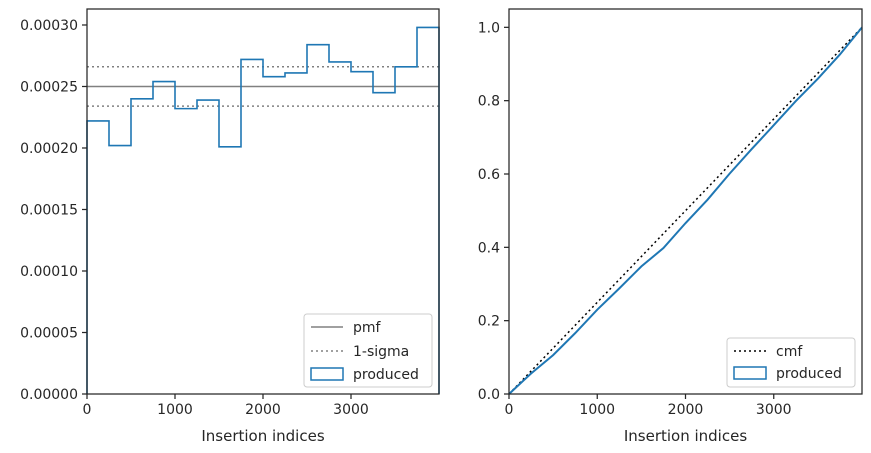 The width and height of the screenshot is (871, 453). I want to click on legend: pmf 1-sigma produced, so click(368, 350).